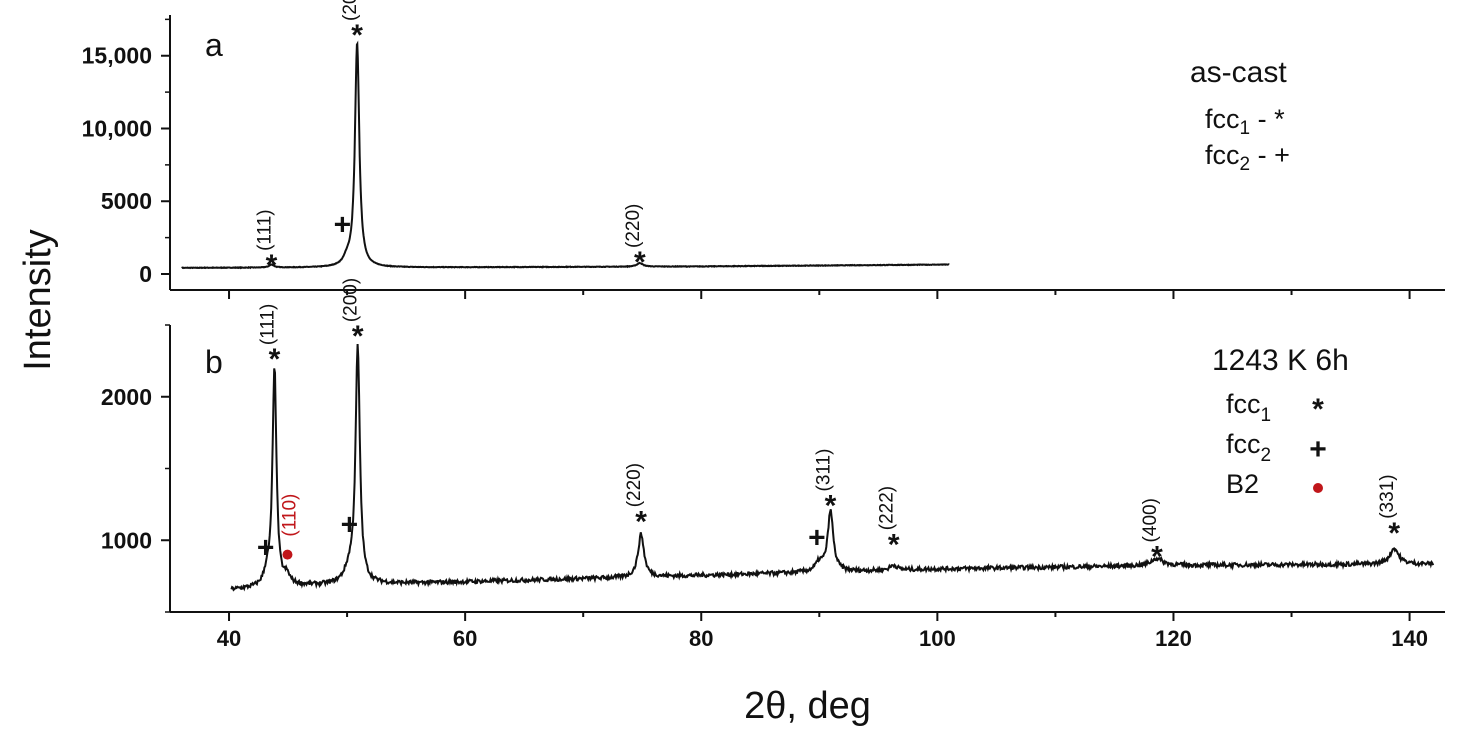  I want to click on legend-symbol: *, so click(1318, 409).